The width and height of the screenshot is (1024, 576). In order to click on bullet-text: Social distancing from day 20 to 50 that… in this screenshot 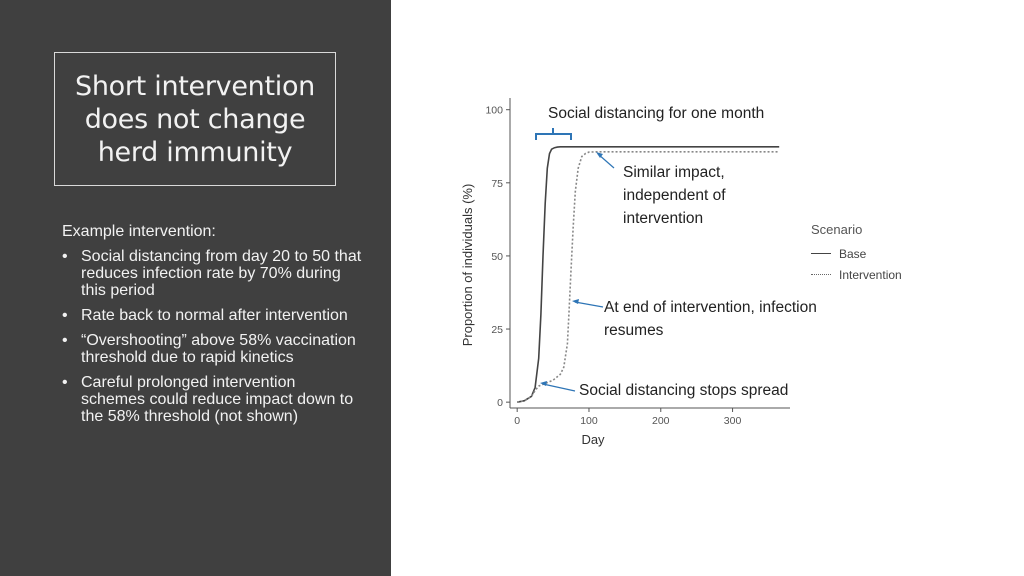, I will do `click(221, 273)`.